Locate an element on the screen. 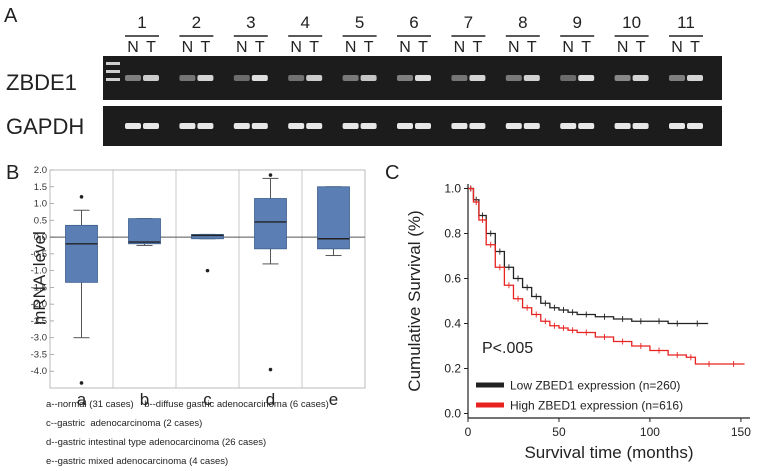  legend-line: c--gastric adenocarcinoma (2 cases) is located at coordinates (124, 423).